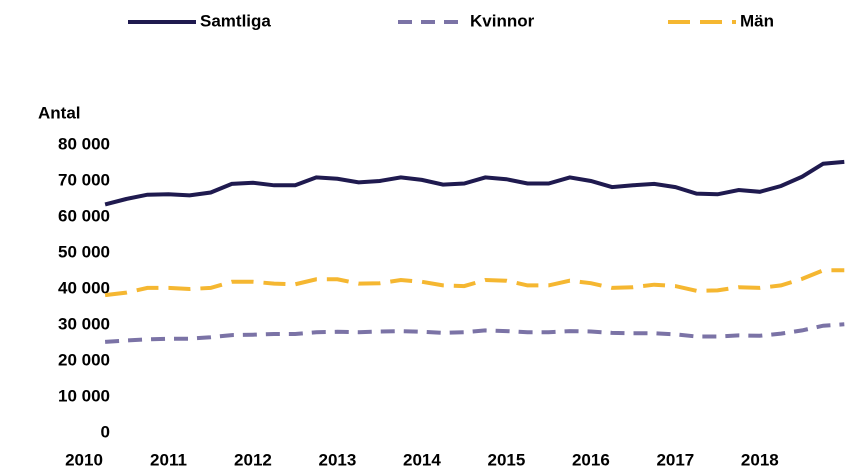 The width and height of the screenshot is (857, 470). I want to click on x-tick-label: 2013, so click(338, 459).